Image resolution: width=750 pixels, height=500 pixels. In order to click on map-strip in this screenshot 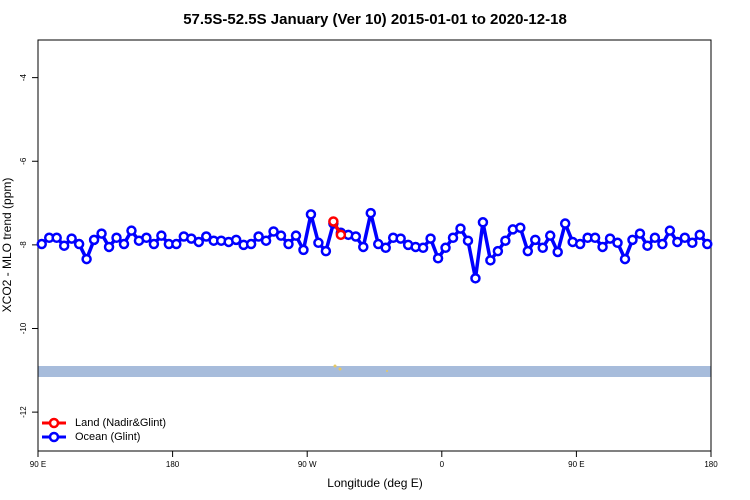, I will do `click(374, 371)`.